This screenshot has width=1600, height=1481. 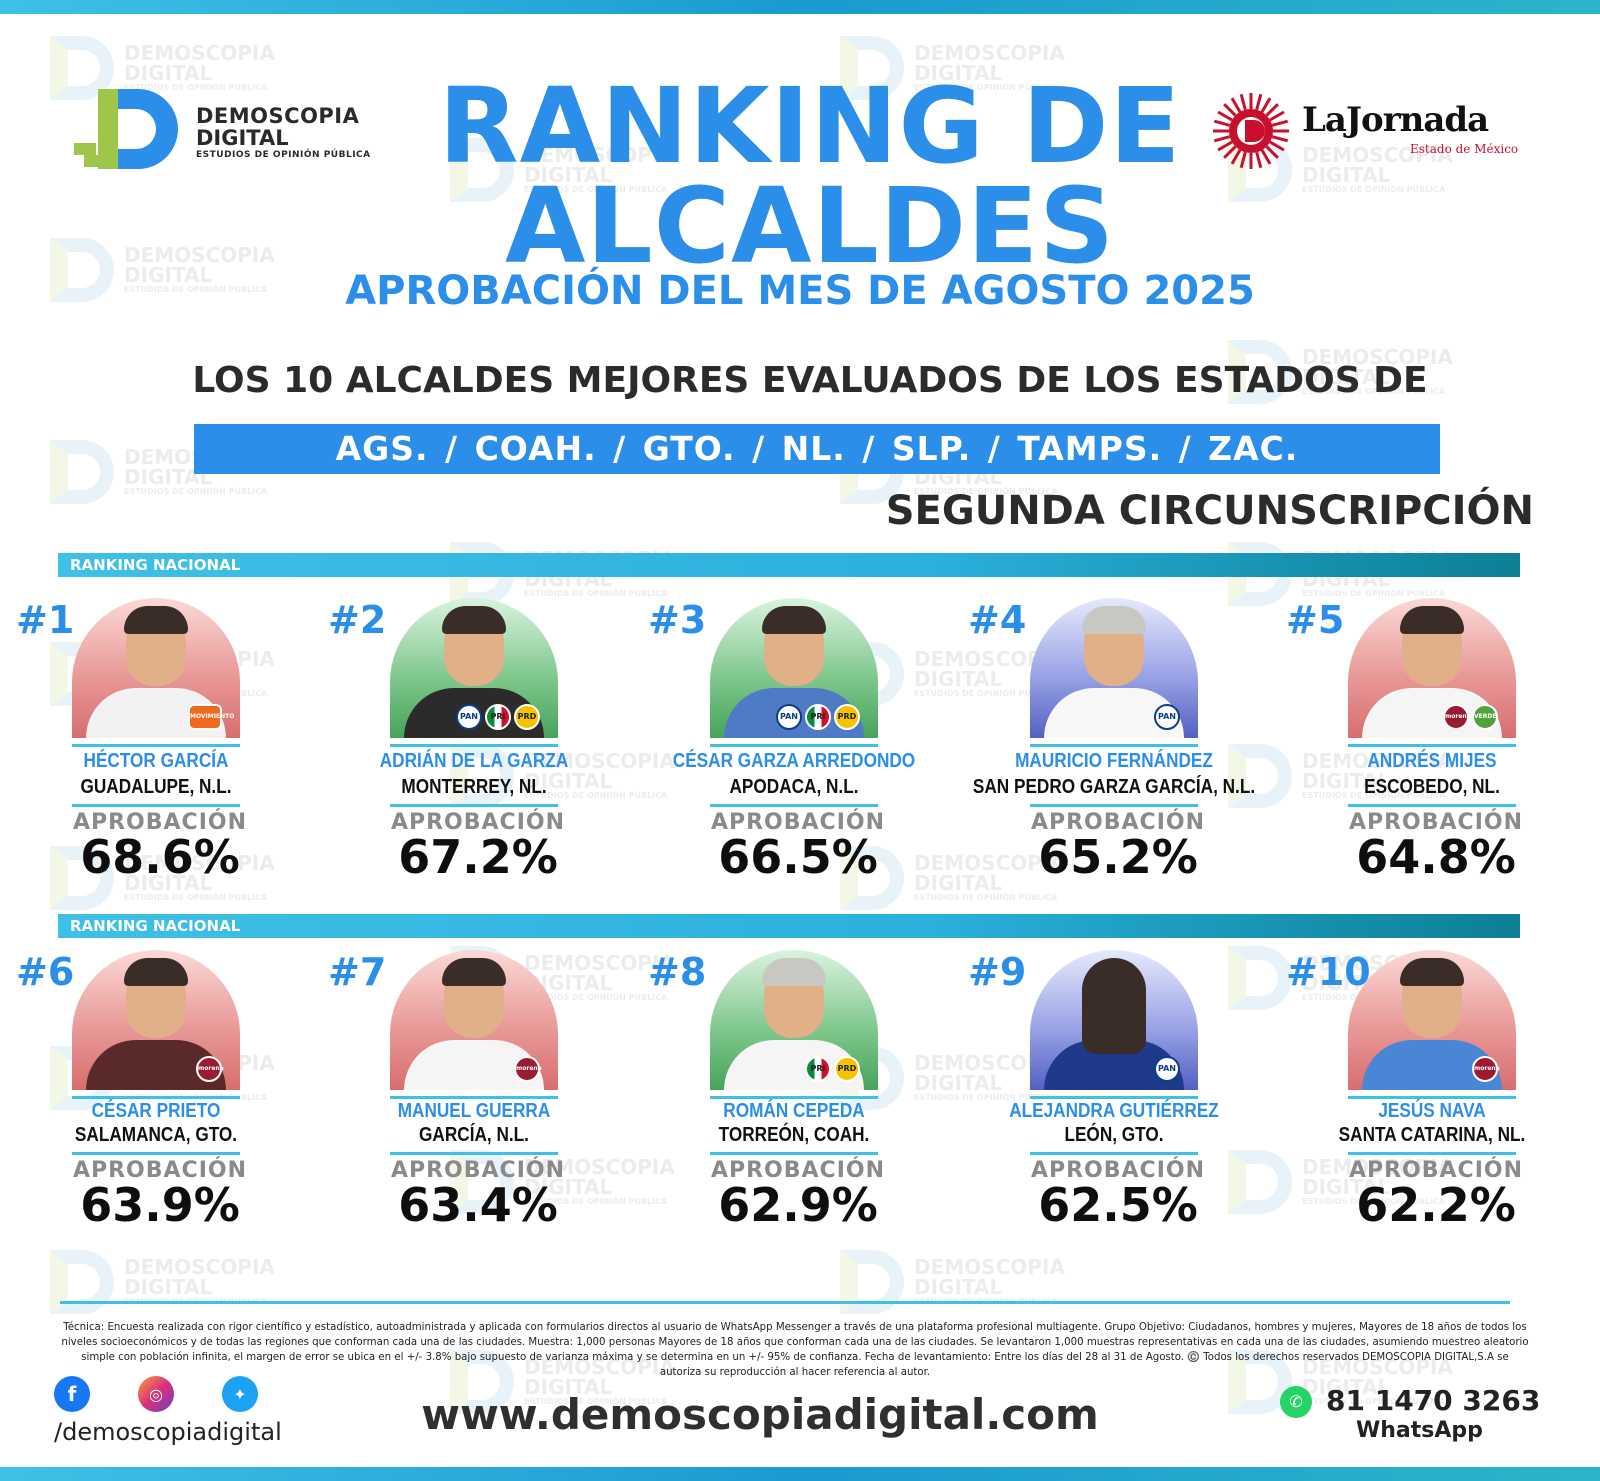 What do you see at coordinates (997, 972) in the screenshot?
I see `rank-number: #9` at bounding box center [997, 972].